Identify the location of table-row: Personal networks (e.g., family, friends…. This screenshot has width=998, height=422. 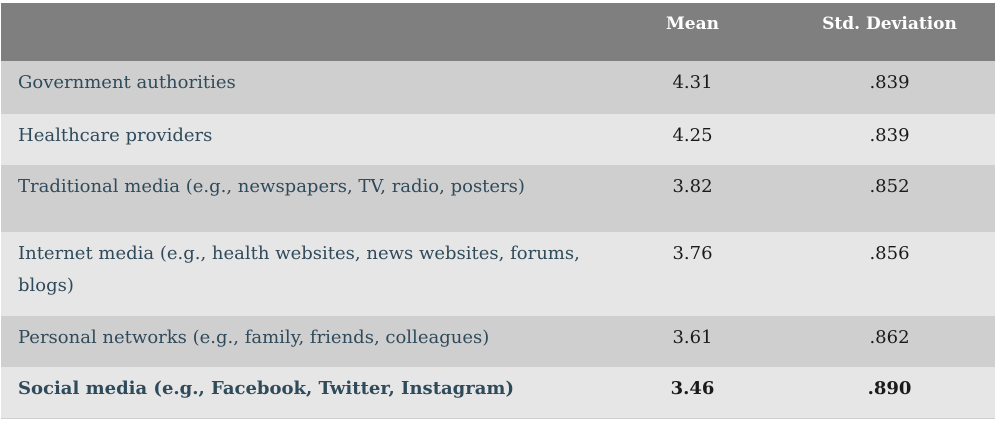
(498, 341).